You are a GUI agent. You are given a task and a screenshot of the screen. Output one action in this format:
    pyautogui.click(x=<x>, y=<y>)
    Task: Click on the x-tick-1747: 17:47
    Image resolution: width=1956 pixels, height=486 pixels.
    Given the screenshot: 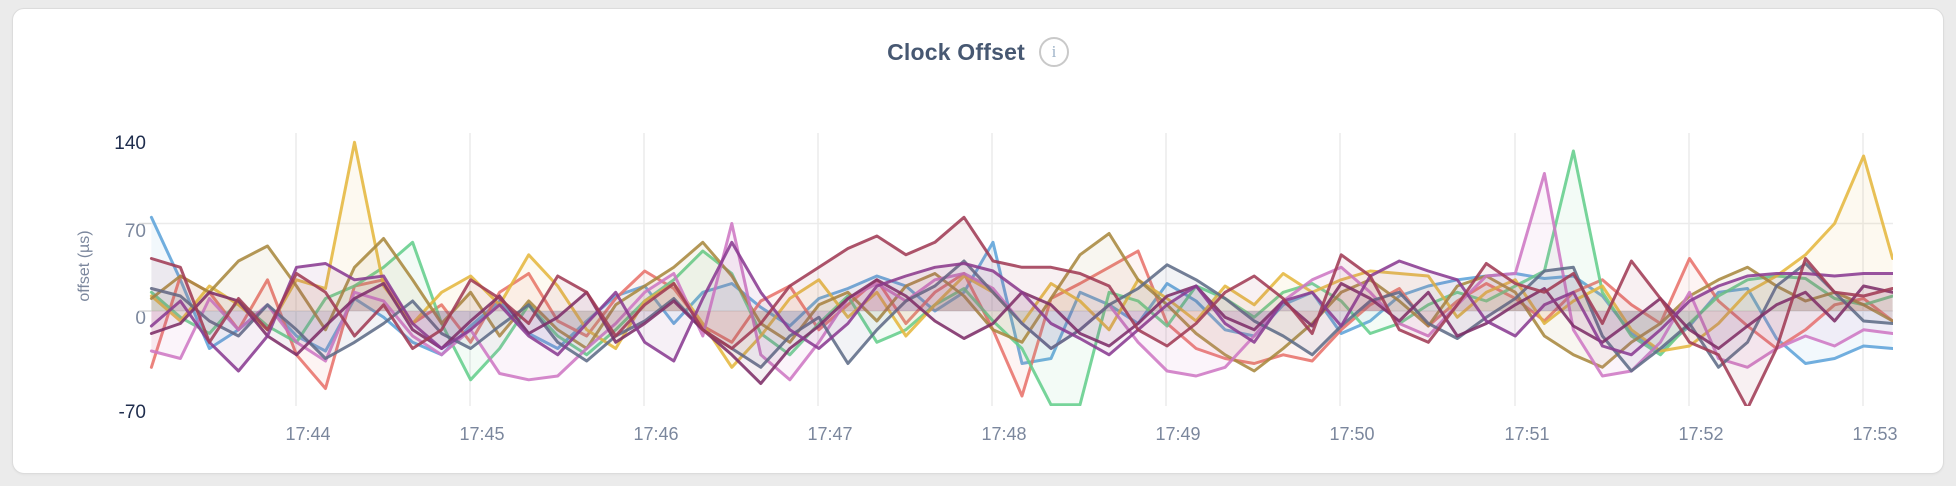 What is the action you would take?
    pyautogui.click(x=830, y=434)
    